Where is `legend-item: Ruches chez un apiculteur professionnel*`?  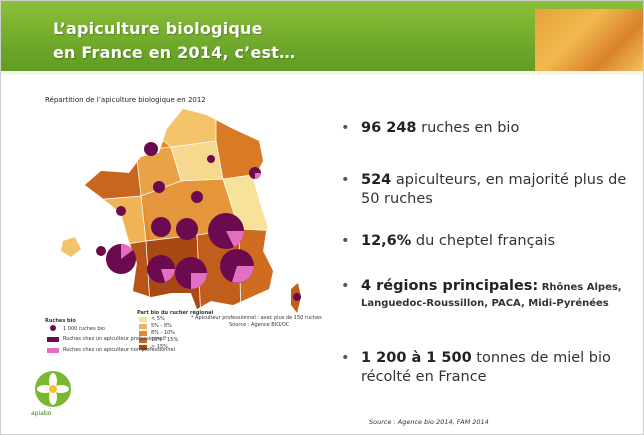
legend-item: Ruches chez un apiculteur professionnel* is located at coordinates (115, 339).